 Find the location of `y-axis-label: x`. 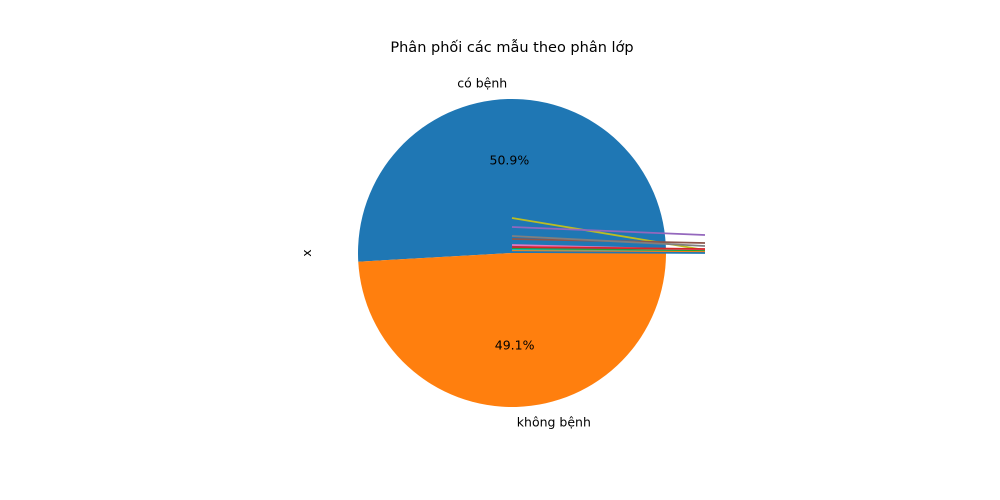

y-axis-label: x is located at coordinates (306, 252).